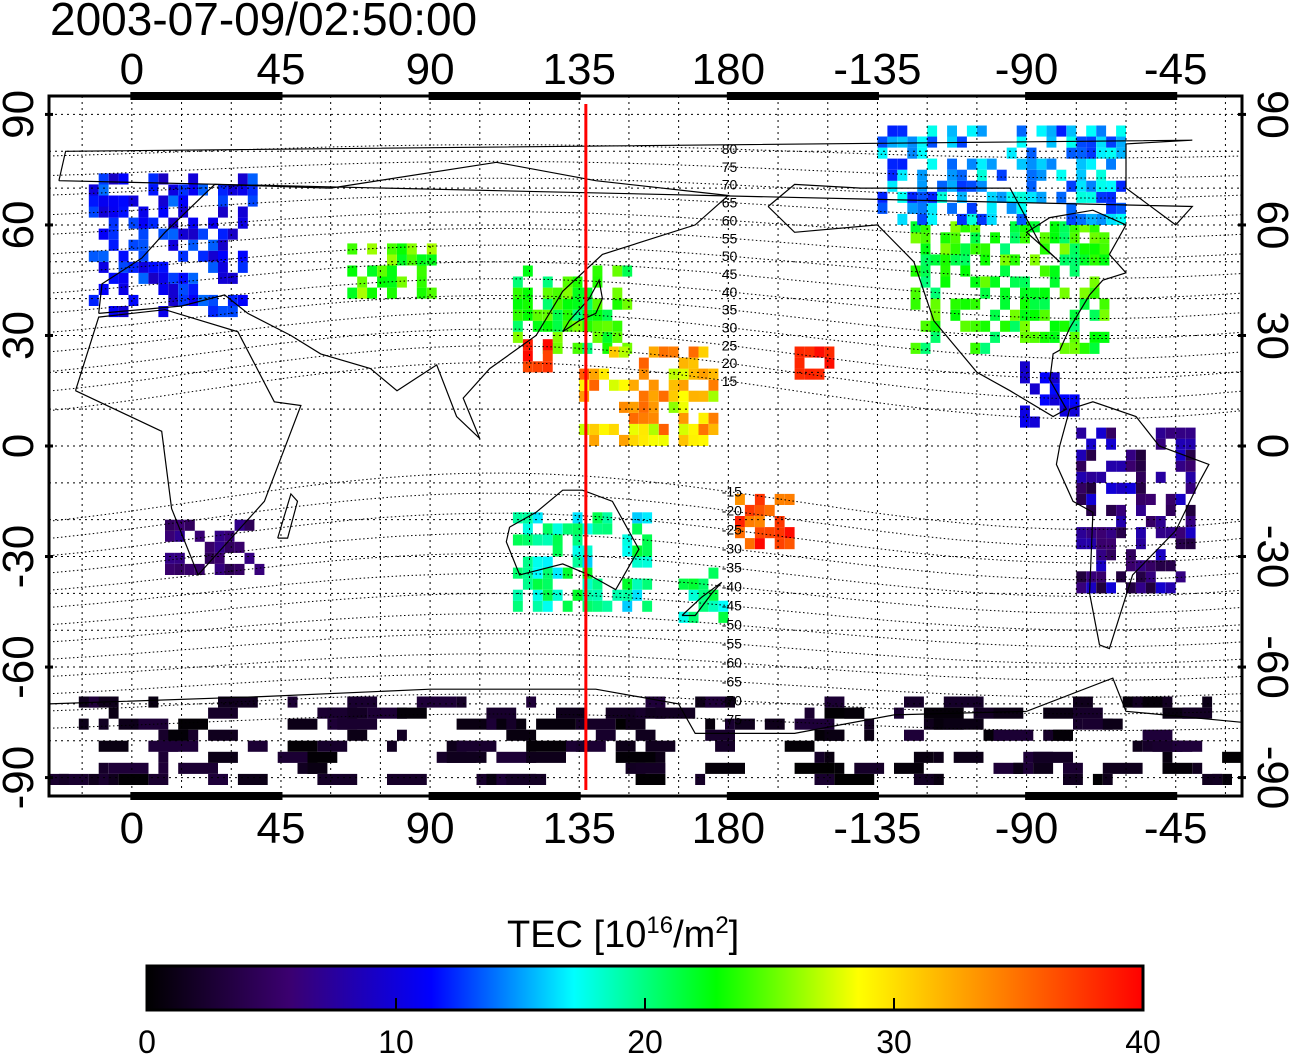  I want to click on contour-label: 65, so click(730, 203).